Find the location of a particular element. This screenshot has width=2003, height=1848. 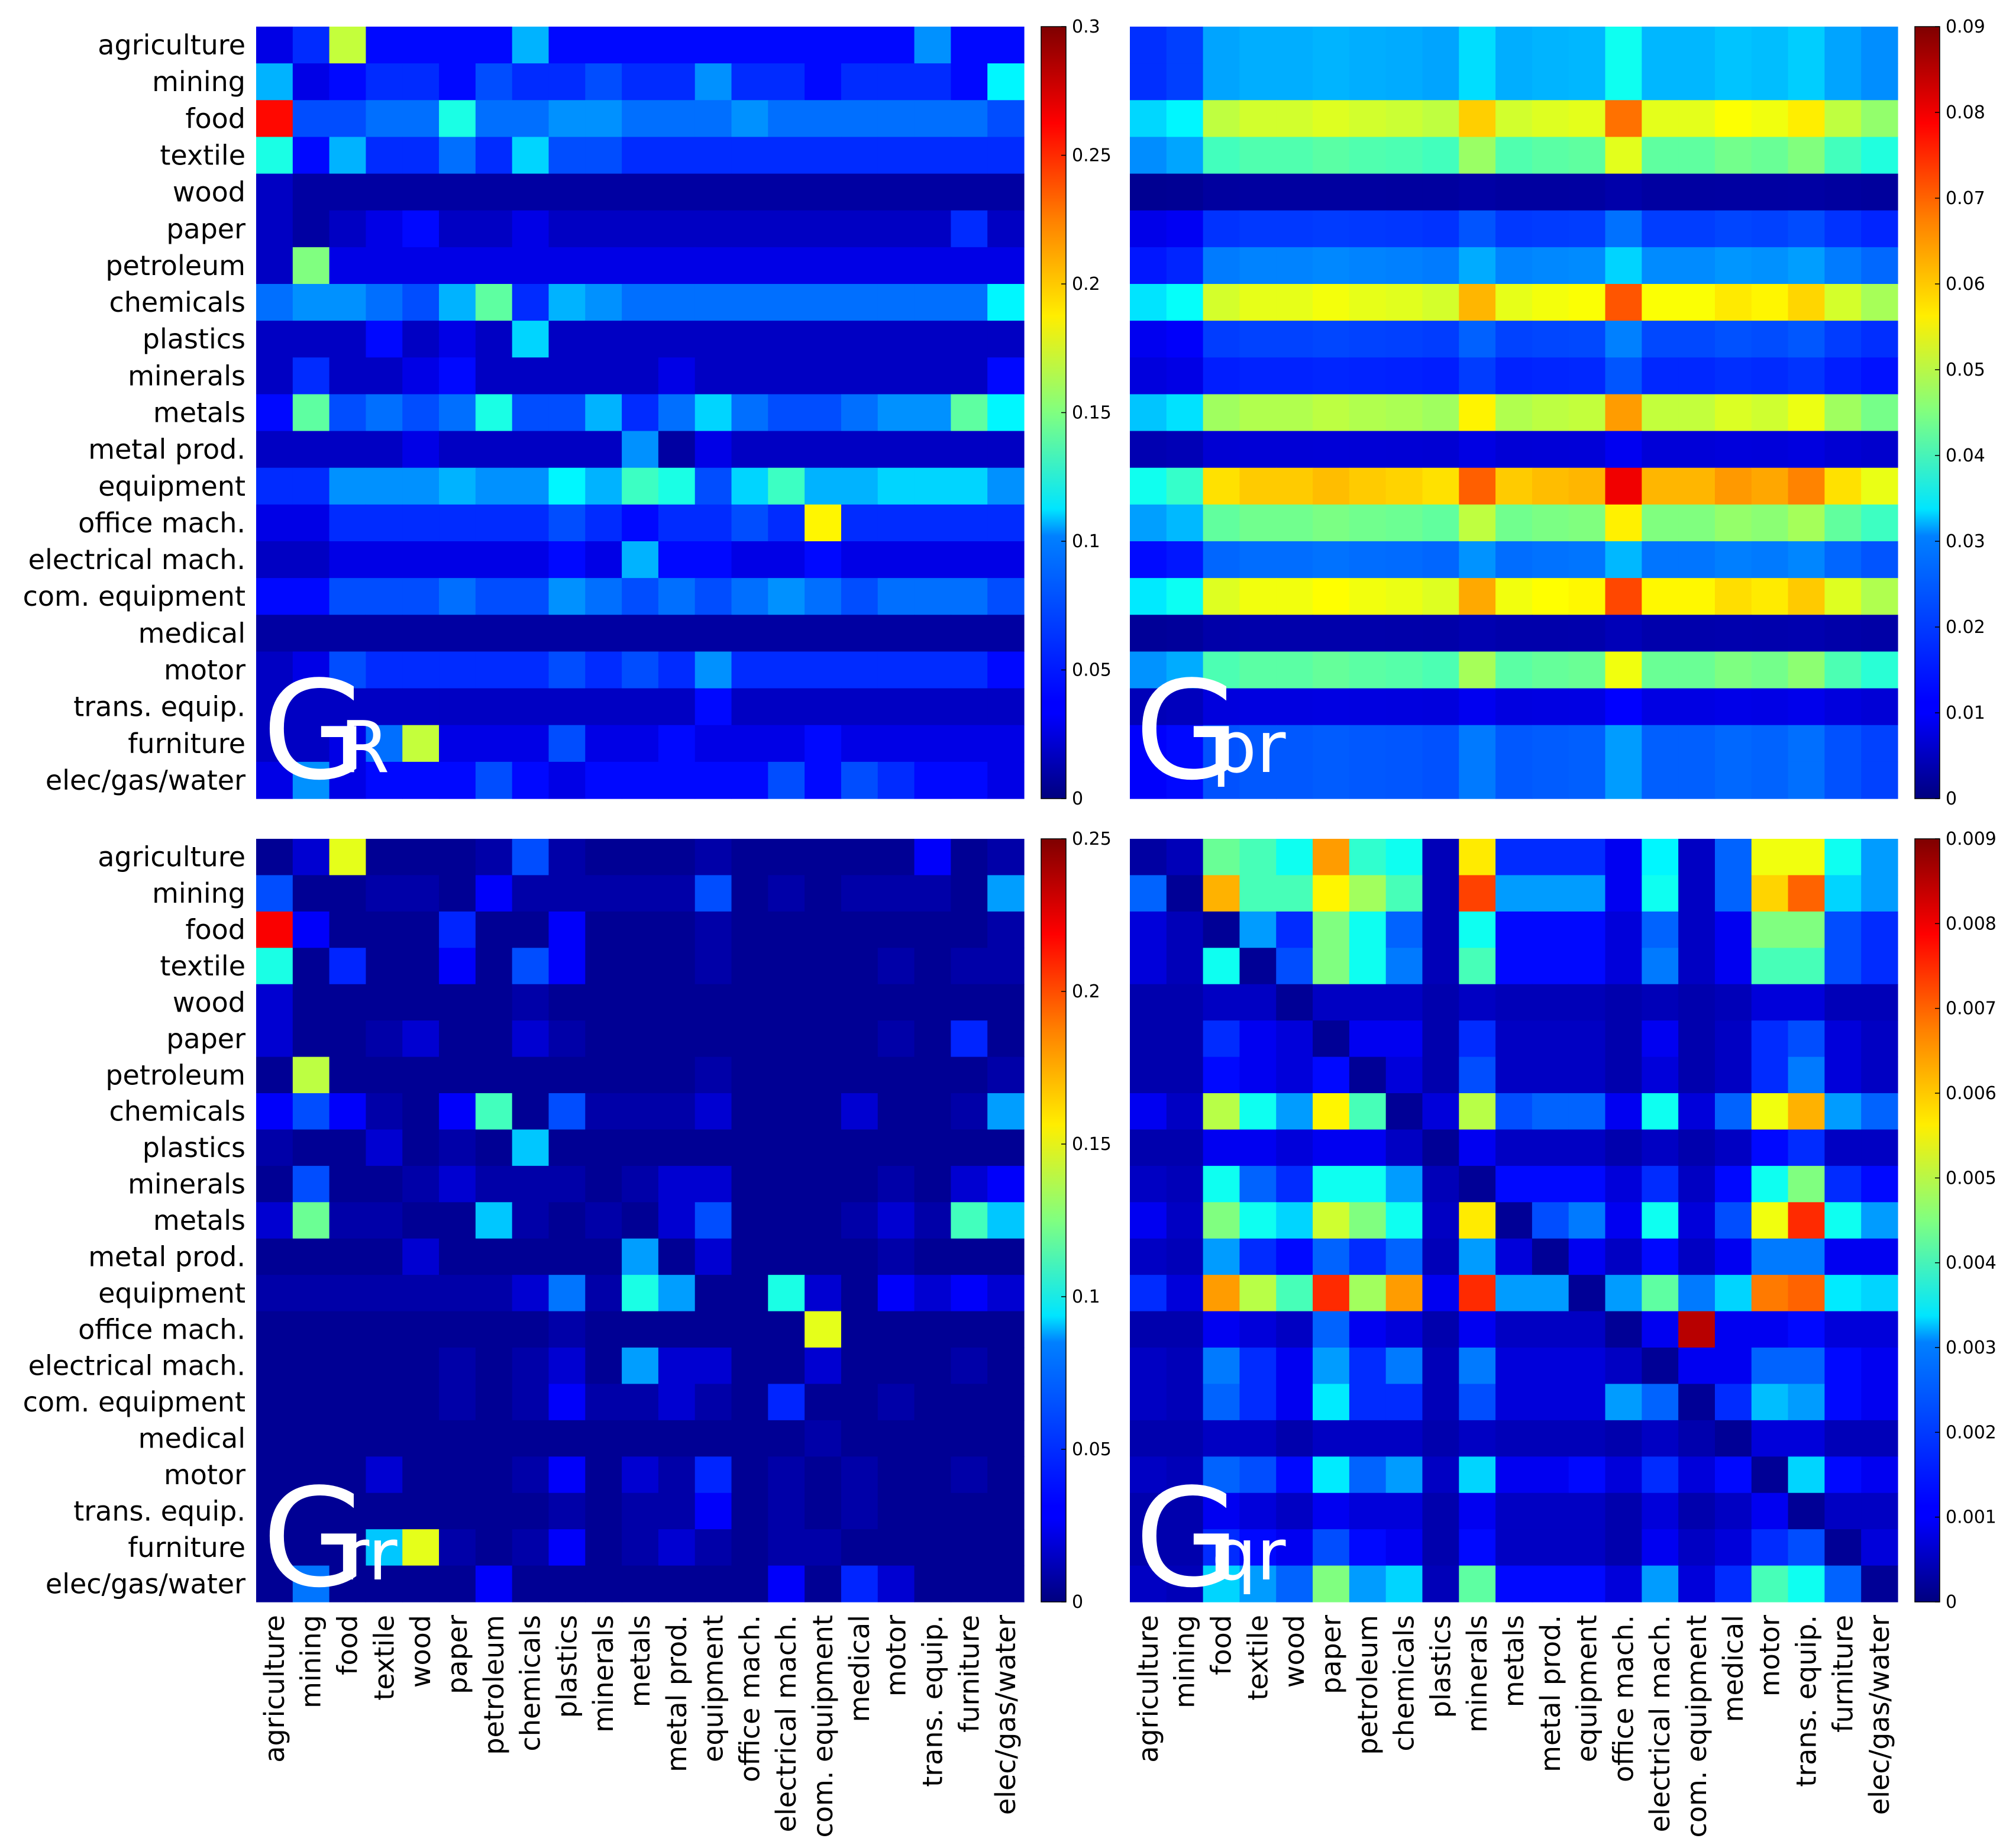

colorbar-tick-label: 0.009 is located at coordinates (1971, 839).